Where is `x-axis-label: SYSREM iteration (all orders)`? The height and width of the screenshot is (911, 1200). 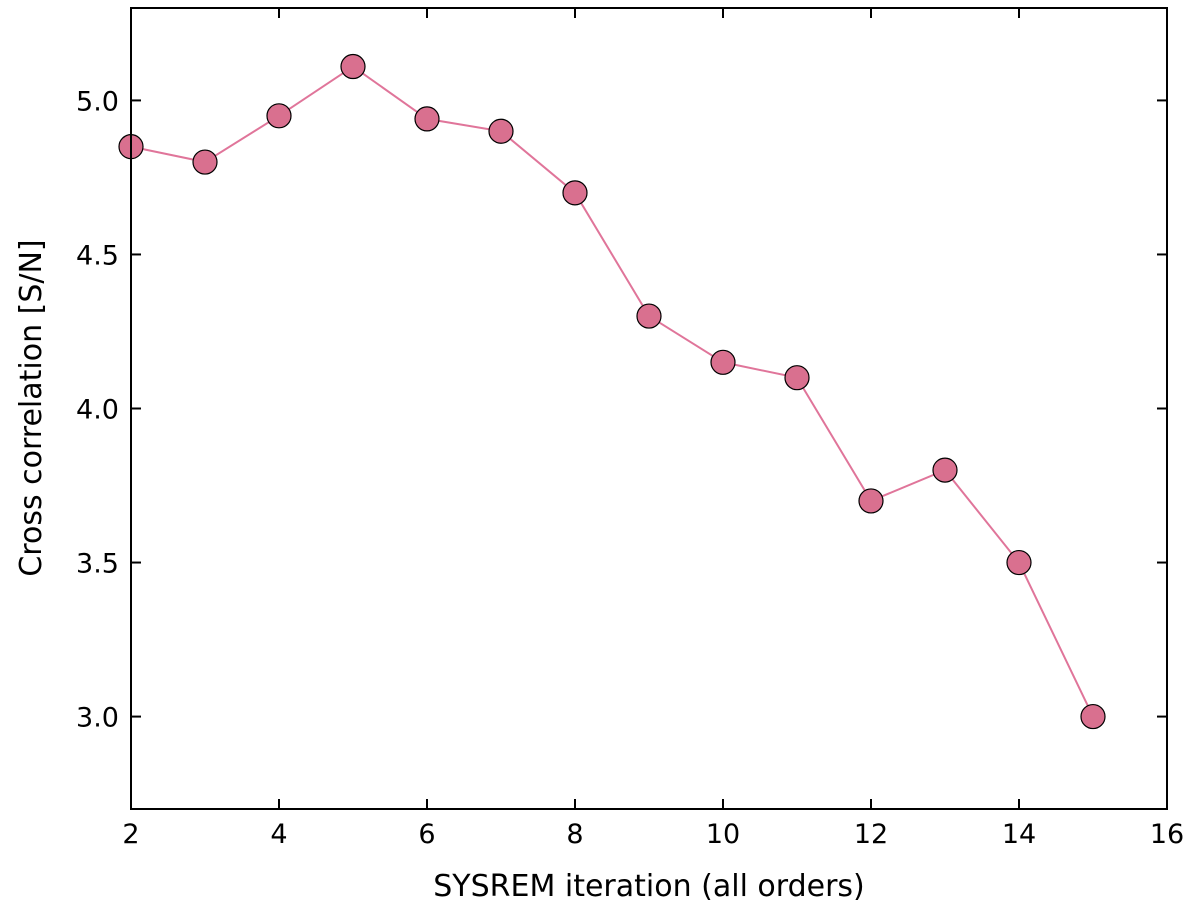
x-axis-label: SYSREM iteration (all orders) is located at coordinates (649, 886).